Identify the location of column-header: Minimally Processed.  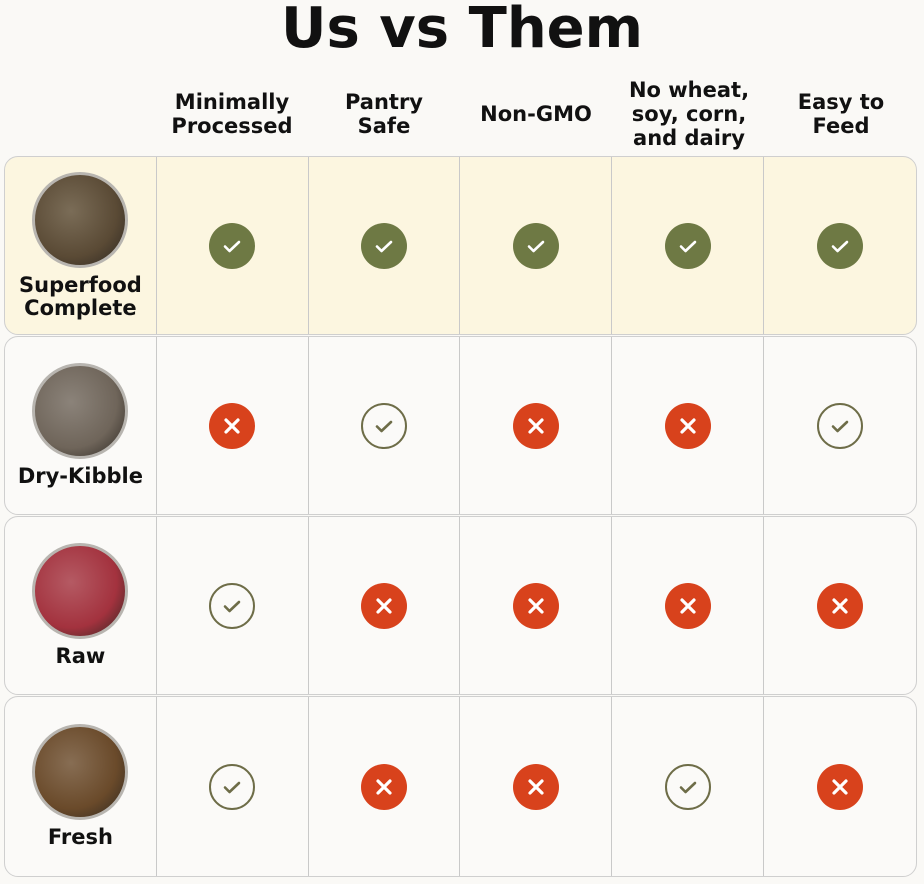
(232, 114).